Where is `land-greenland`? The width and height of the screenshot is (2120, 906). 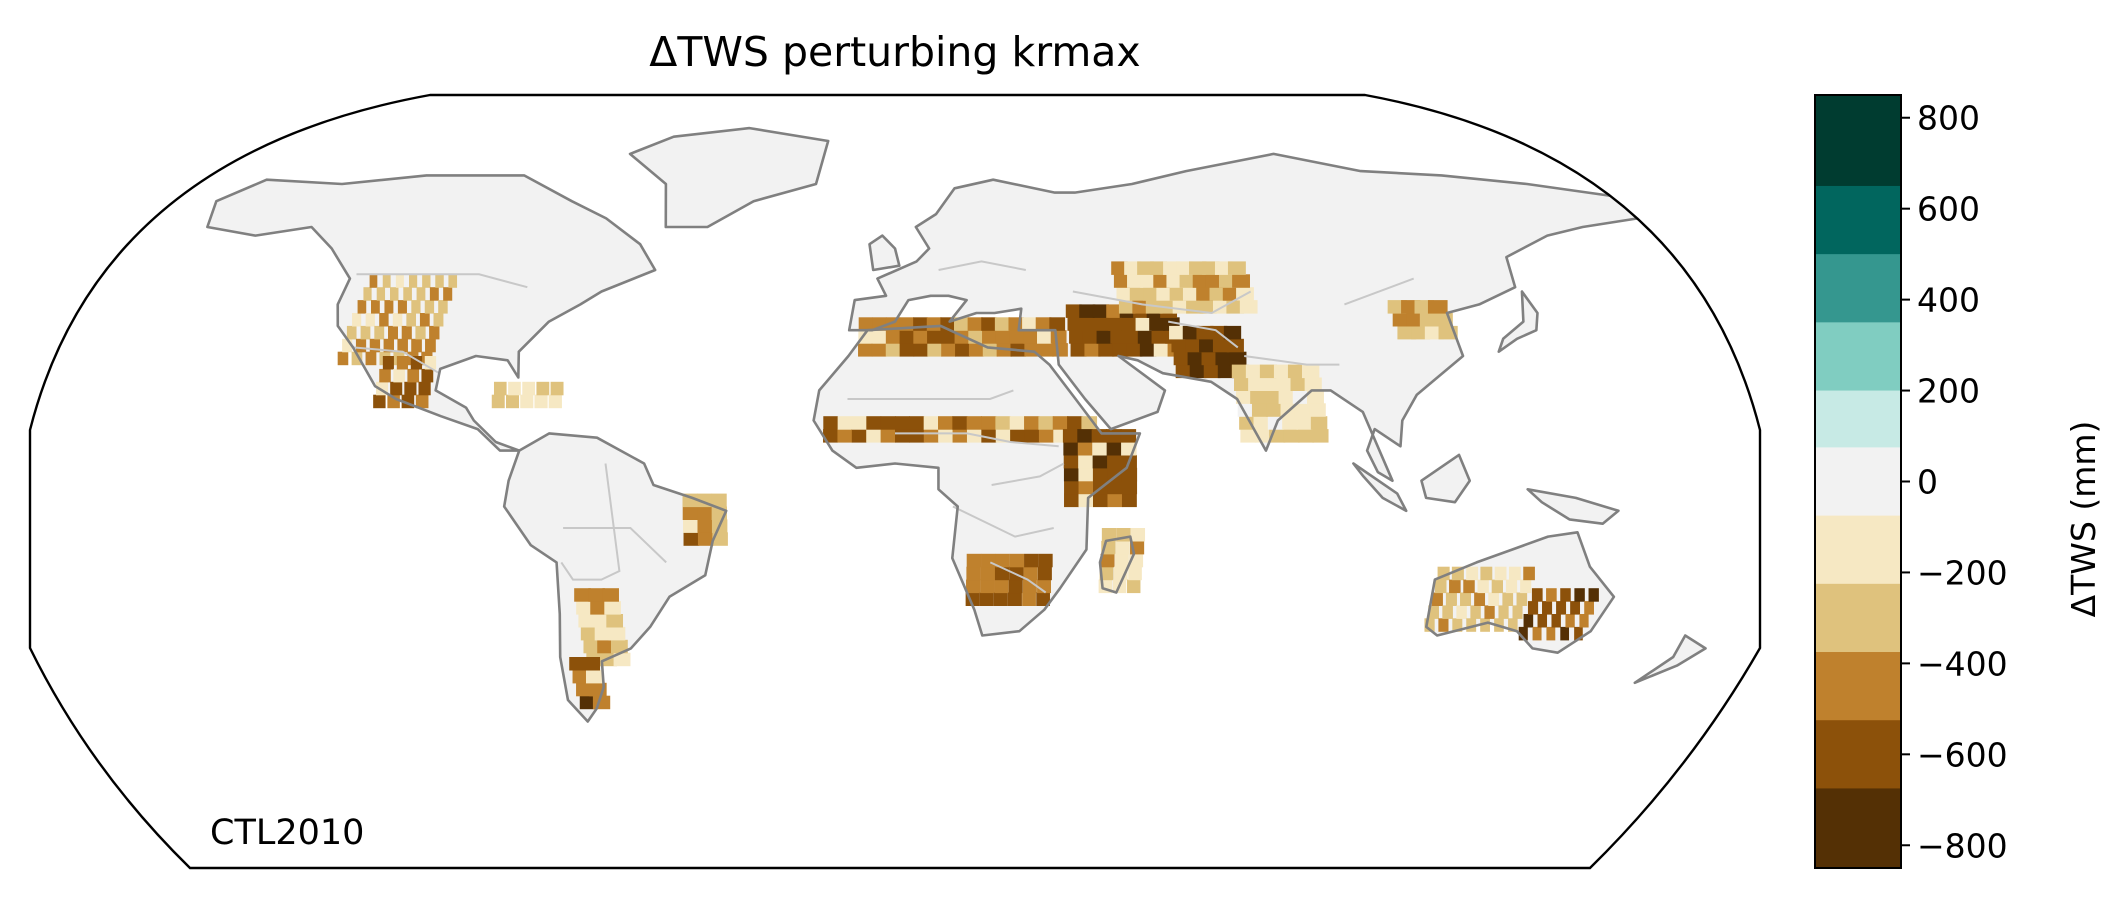
land-greenland is located at coordinates (729, 177).